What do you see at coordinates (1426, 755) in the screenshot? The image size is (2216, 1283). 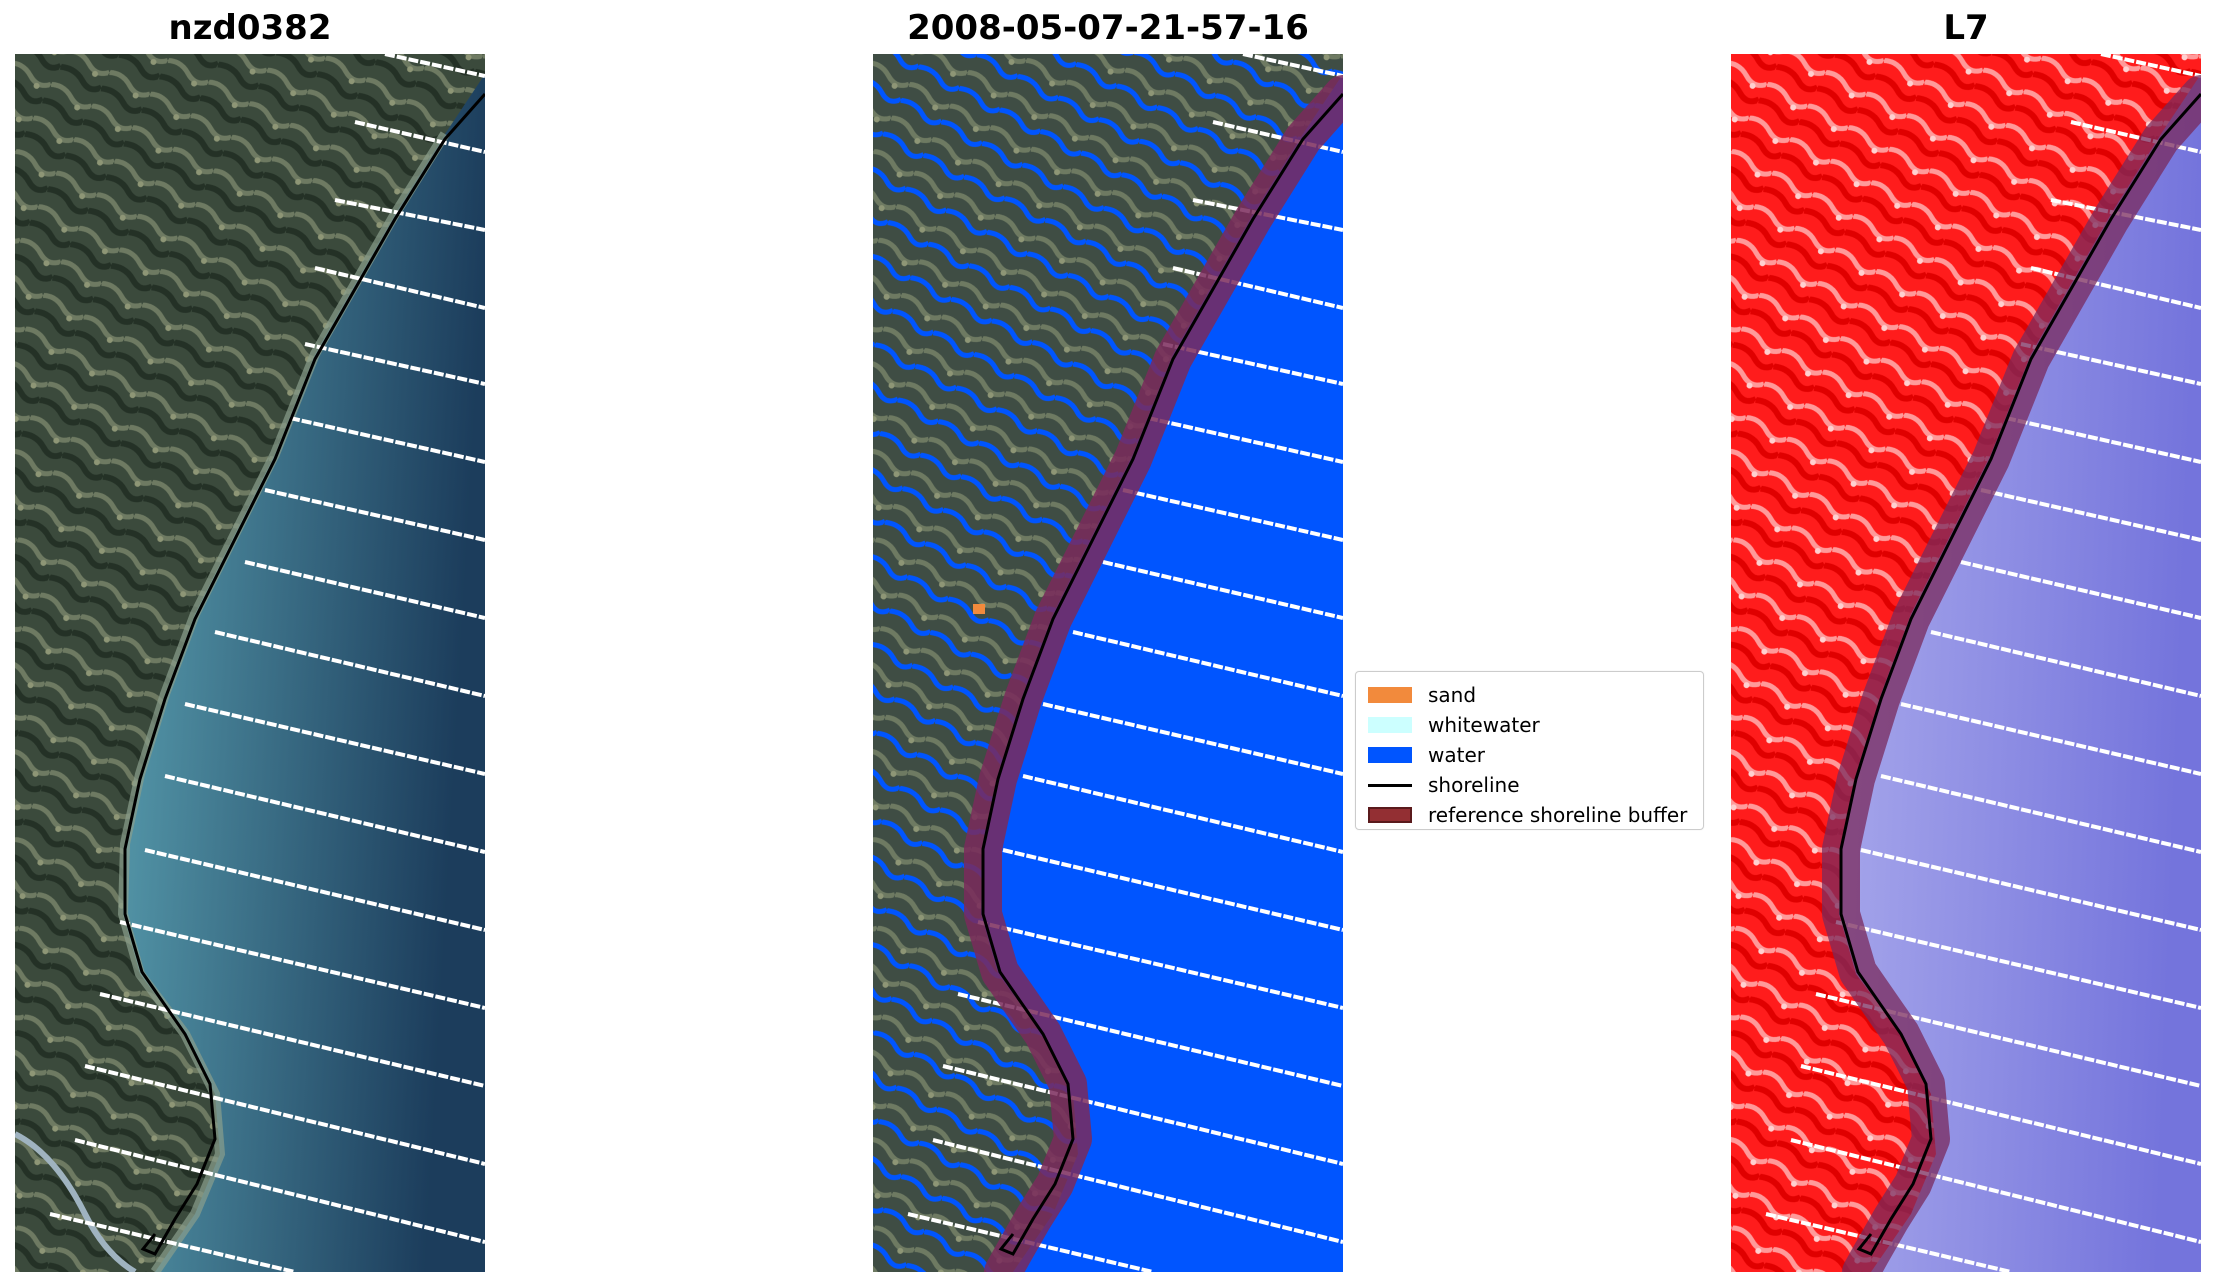 I see `legend-item-water: water` at bounding box center [1426, 755].